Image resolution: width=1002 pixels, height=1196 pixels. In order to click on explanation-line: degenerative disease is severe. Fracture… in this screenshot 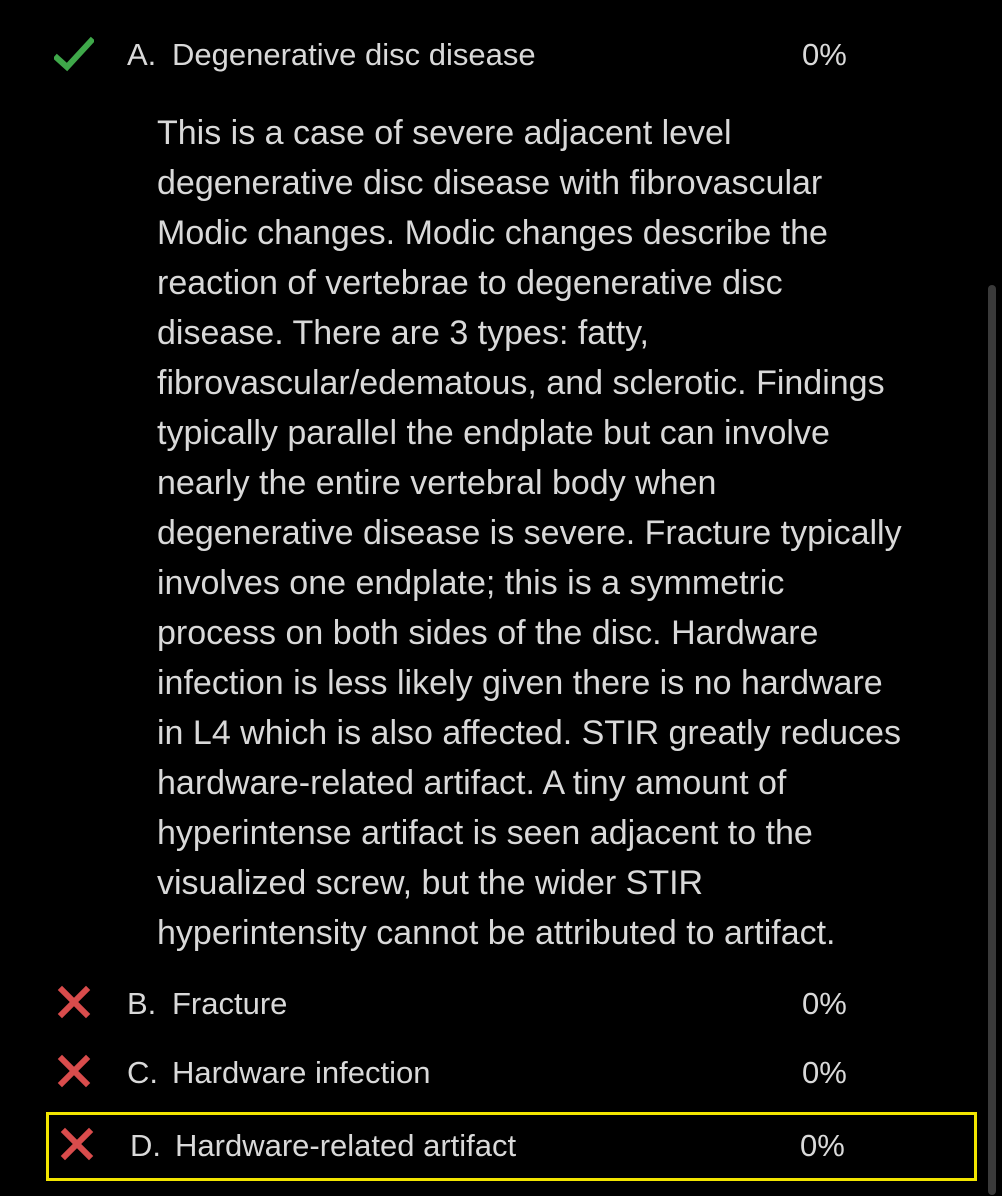, I will do `click(529, 533)`.